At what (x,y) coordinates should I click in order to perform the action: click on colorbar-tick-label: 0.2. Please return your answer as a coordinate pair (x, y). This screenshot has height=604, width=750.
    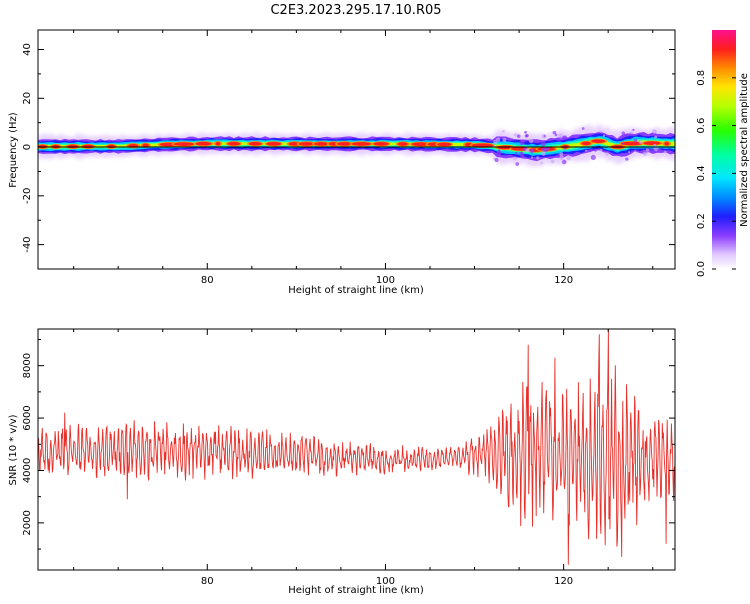
    Looking at the image, I should click on (701, 221).